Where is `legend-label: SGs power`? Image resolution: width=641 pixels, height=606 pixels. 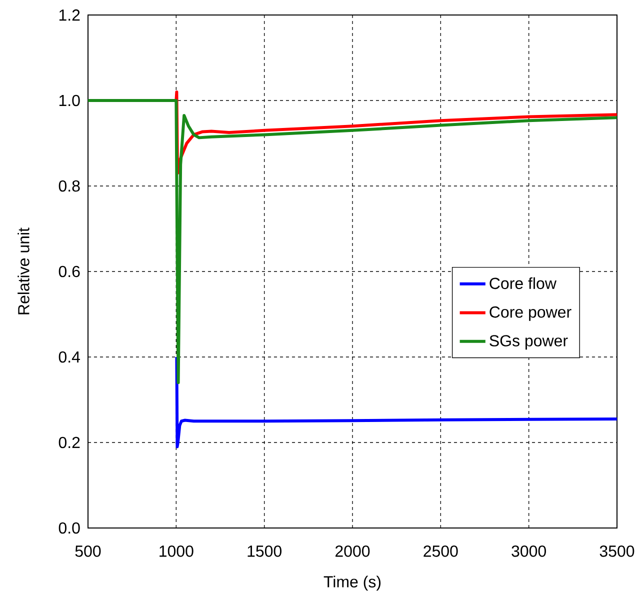
legend-label: SGs power is located at coordinates (529, 342).